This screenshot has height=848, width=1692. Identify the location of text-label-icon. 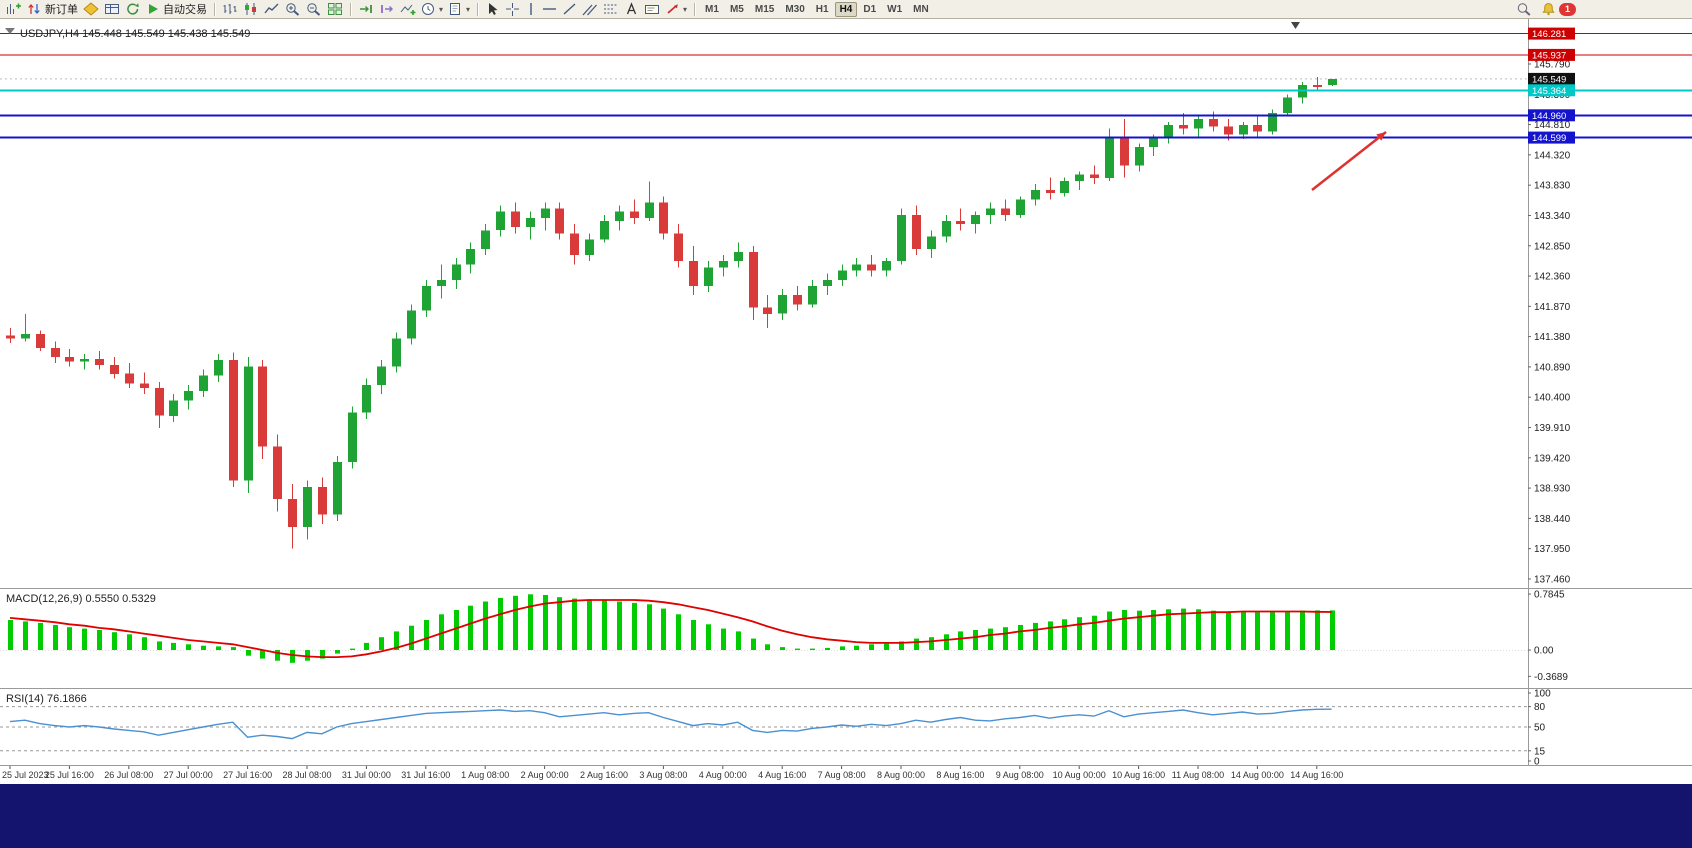
(652, 9).